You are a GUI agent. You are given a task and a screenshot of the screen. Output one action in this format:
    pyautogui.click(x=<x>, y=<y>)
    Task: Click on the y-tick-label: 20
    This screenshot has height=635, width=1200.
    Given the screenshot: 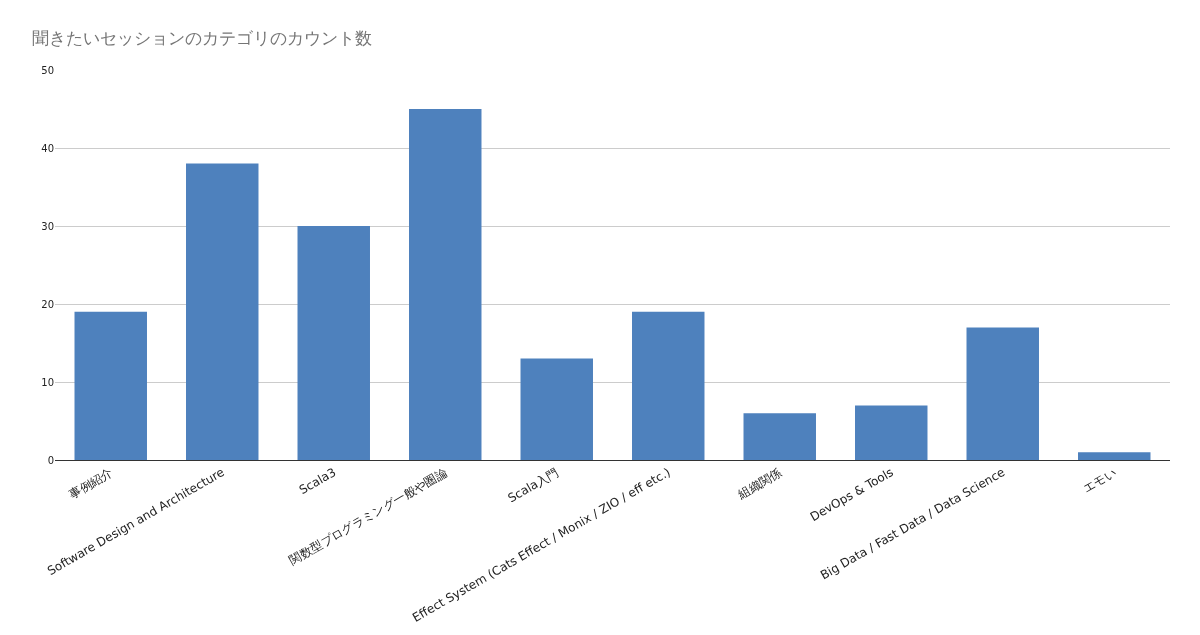 What is the action you would take?
    pyautogui.click(x=47, y=304)
    